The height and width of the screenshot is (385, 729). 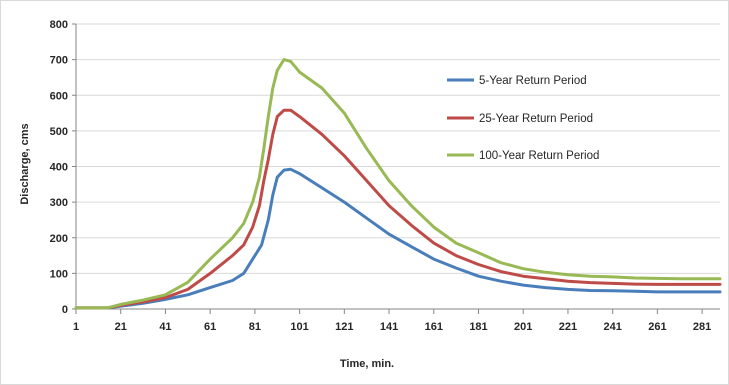 I want to click on x-tick-label: 121, so click(x=344, y=327).